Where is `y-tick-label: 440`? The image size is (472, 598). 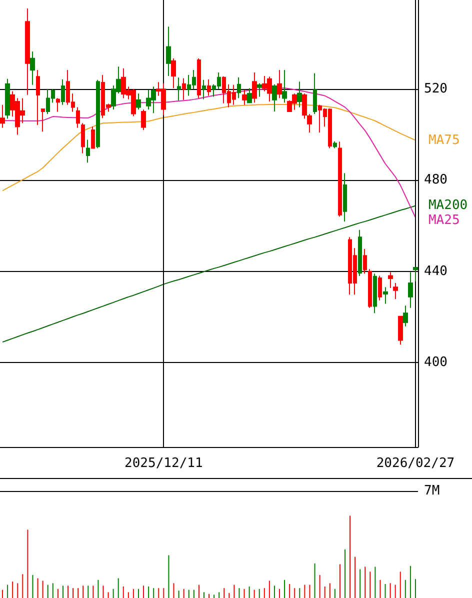 y-tick-label: 440 is located at coordinates (436, 271).